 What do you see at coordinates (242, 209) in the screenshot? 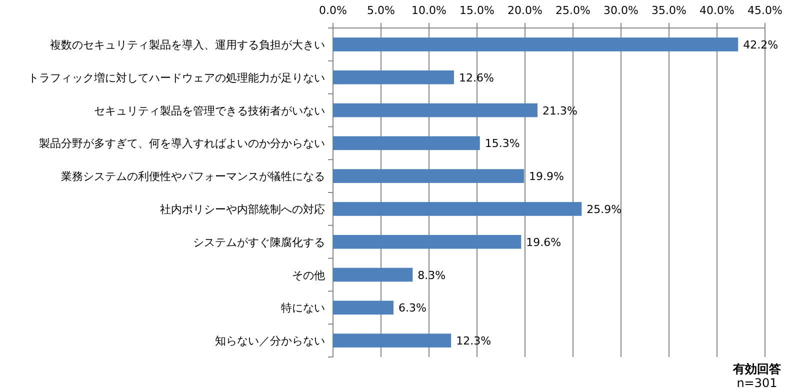
I see `y-tick-label: 社内ポリシーや内部統制への対応` at bounding box center [242, 209].